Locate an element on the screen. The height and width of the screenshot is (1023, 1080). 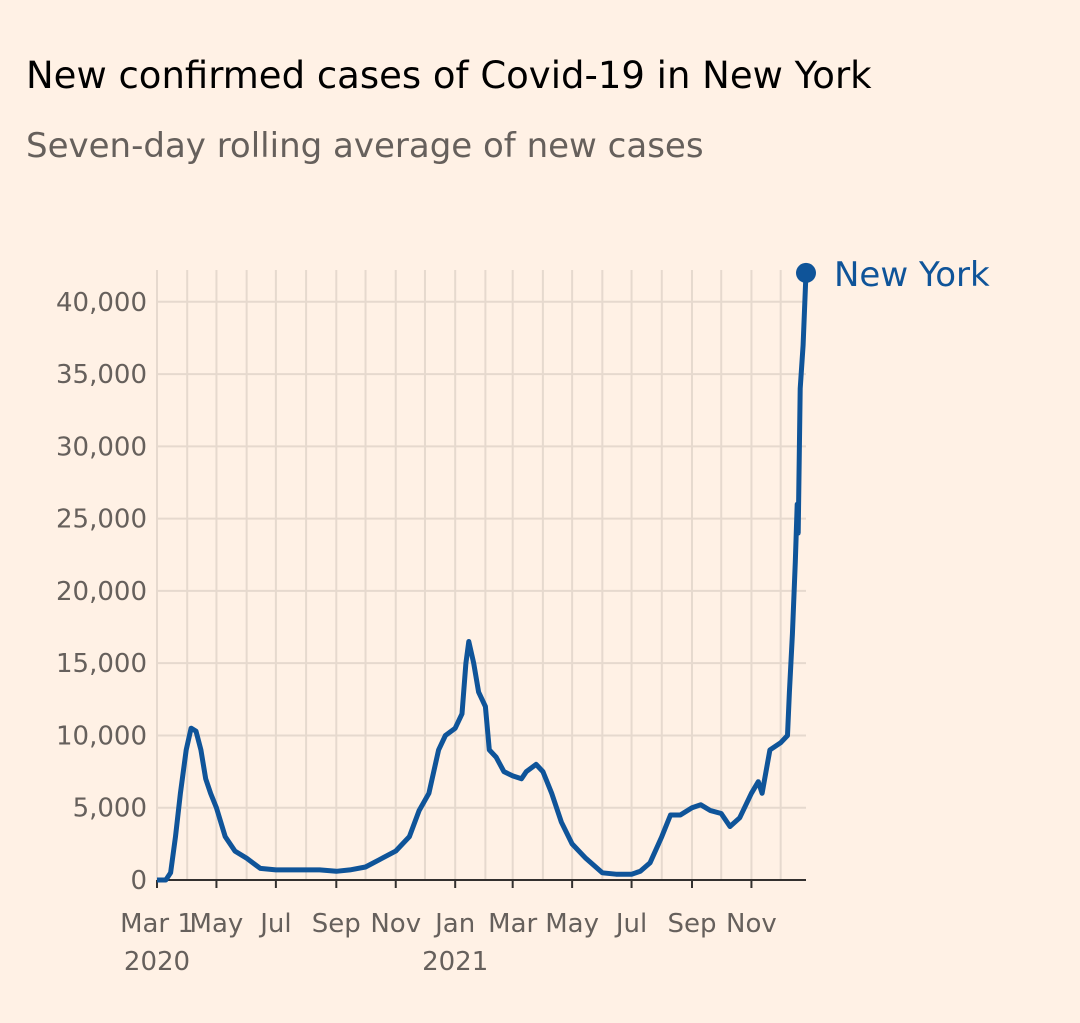
y-tick-label: 15,000 is located at coordinates (101, 664).